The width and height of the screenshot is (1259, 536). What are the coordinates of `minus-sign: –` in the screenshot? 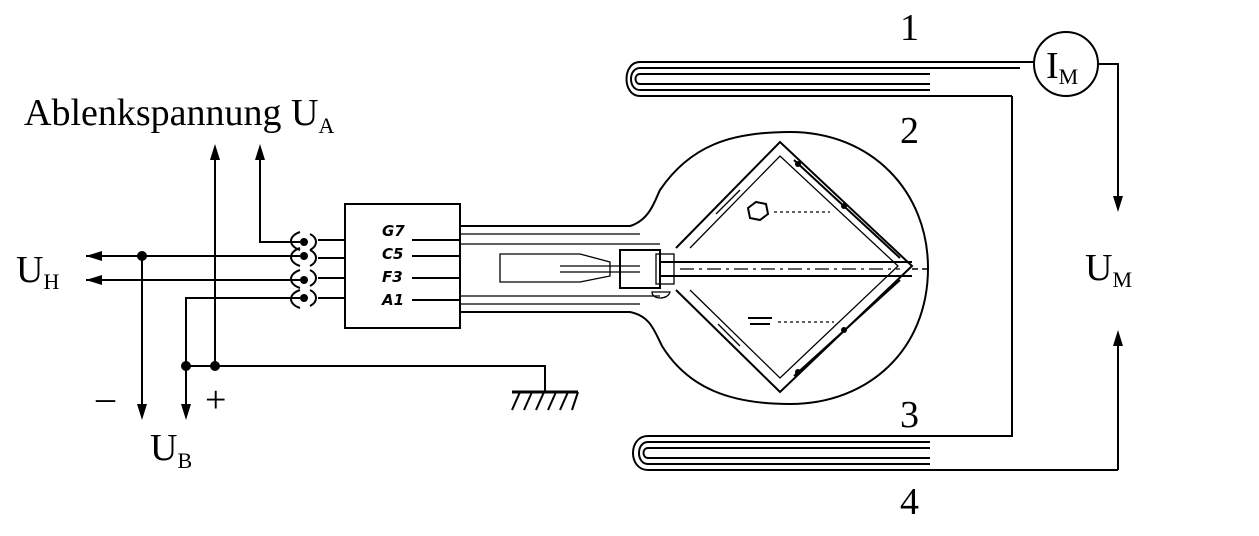 It's located at (105, 398).